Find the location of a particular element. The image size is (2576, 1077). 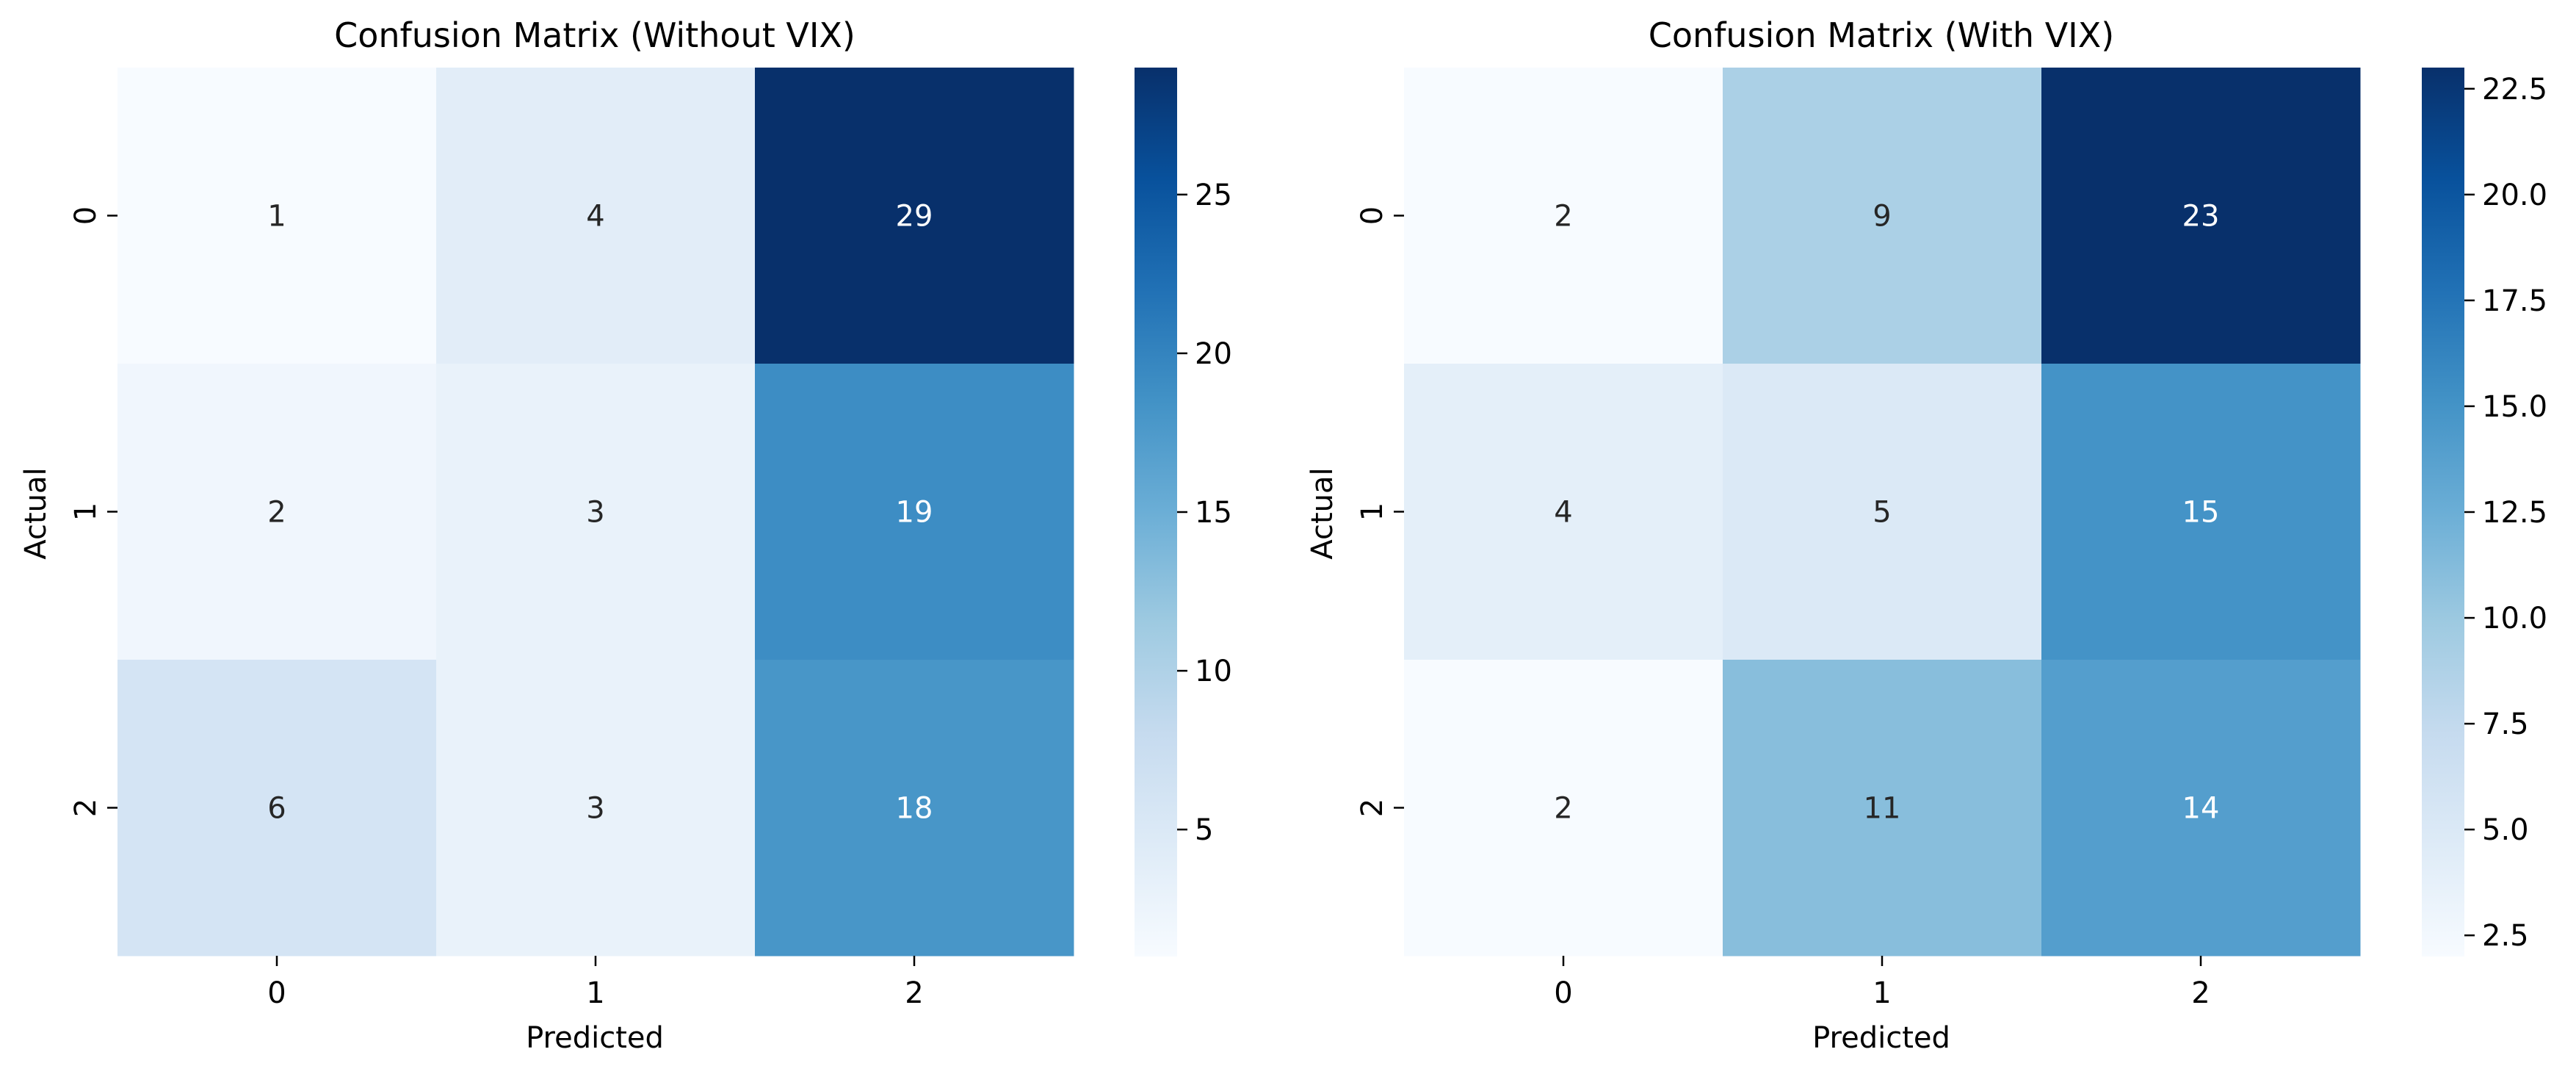

cell-value-label: 5 is located at coordinates (1882, 513).